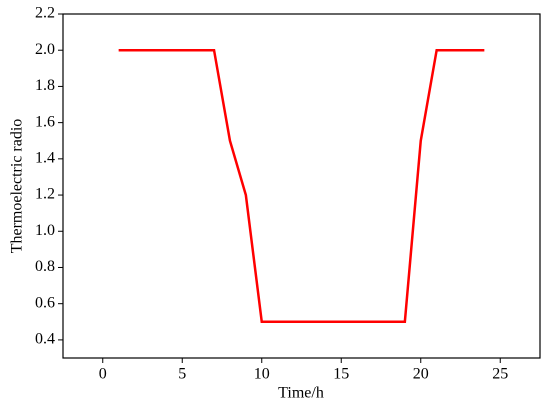 The width and height of the screenshot is (550, 408). I want to click on y-tick-label: 0.4, so click(45, 339).